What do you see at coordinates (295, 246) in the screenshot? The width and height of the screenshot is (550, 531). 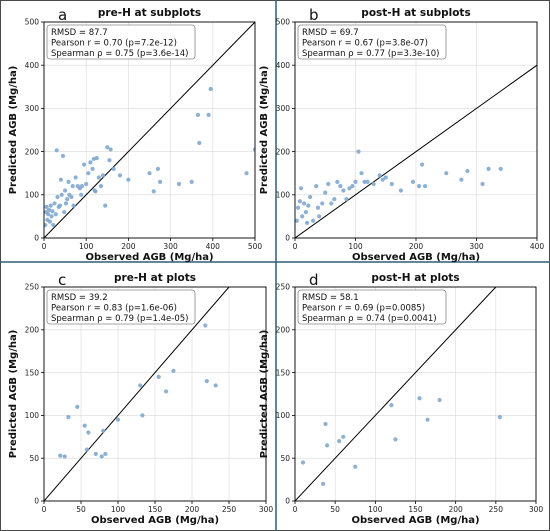 I see `x-tick-label: 0` at bounding box center [295, 246].